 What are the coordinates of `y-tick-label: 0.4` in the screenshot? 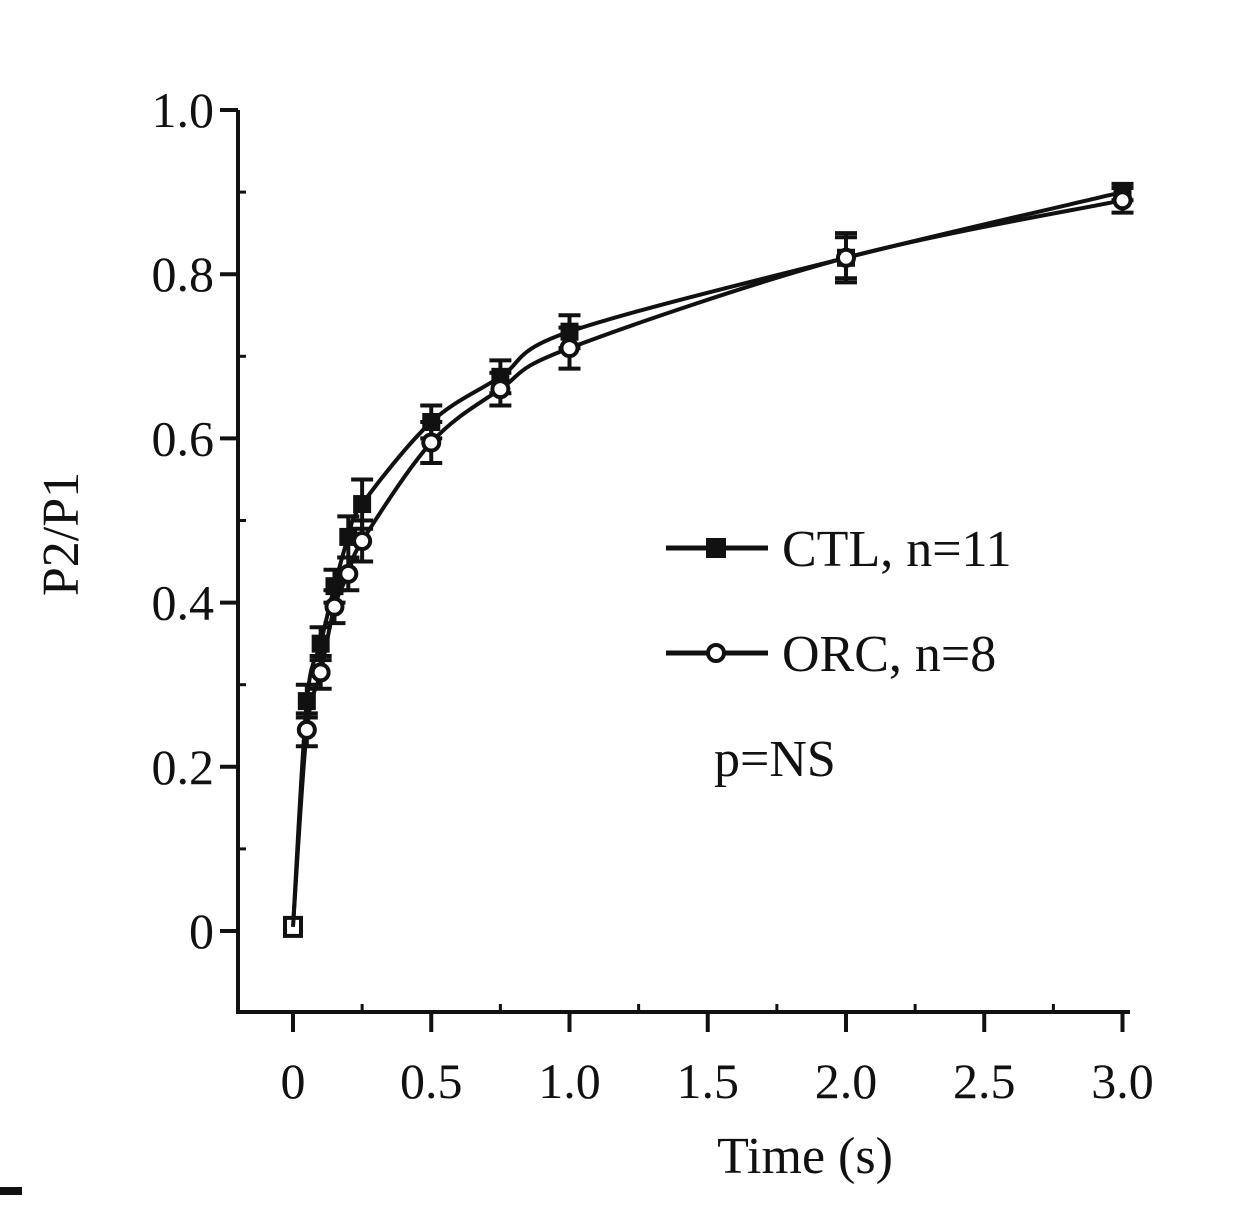 It's located at (183, 603).